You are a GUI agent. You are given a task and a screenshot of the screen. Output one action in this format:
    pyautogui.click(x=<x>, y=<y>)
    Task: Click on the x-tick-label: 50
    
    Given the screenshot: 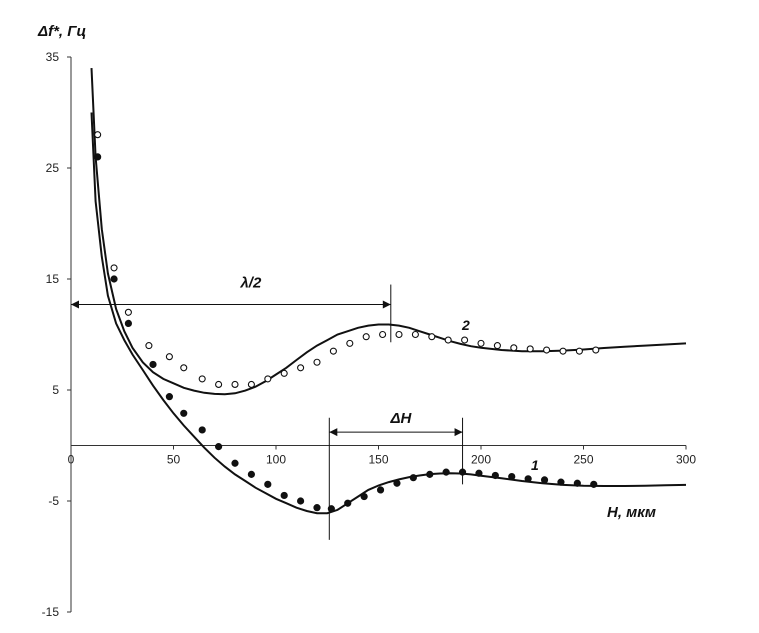 What is the action you would take?
    pyautogui.click(x=174, y=460)
    